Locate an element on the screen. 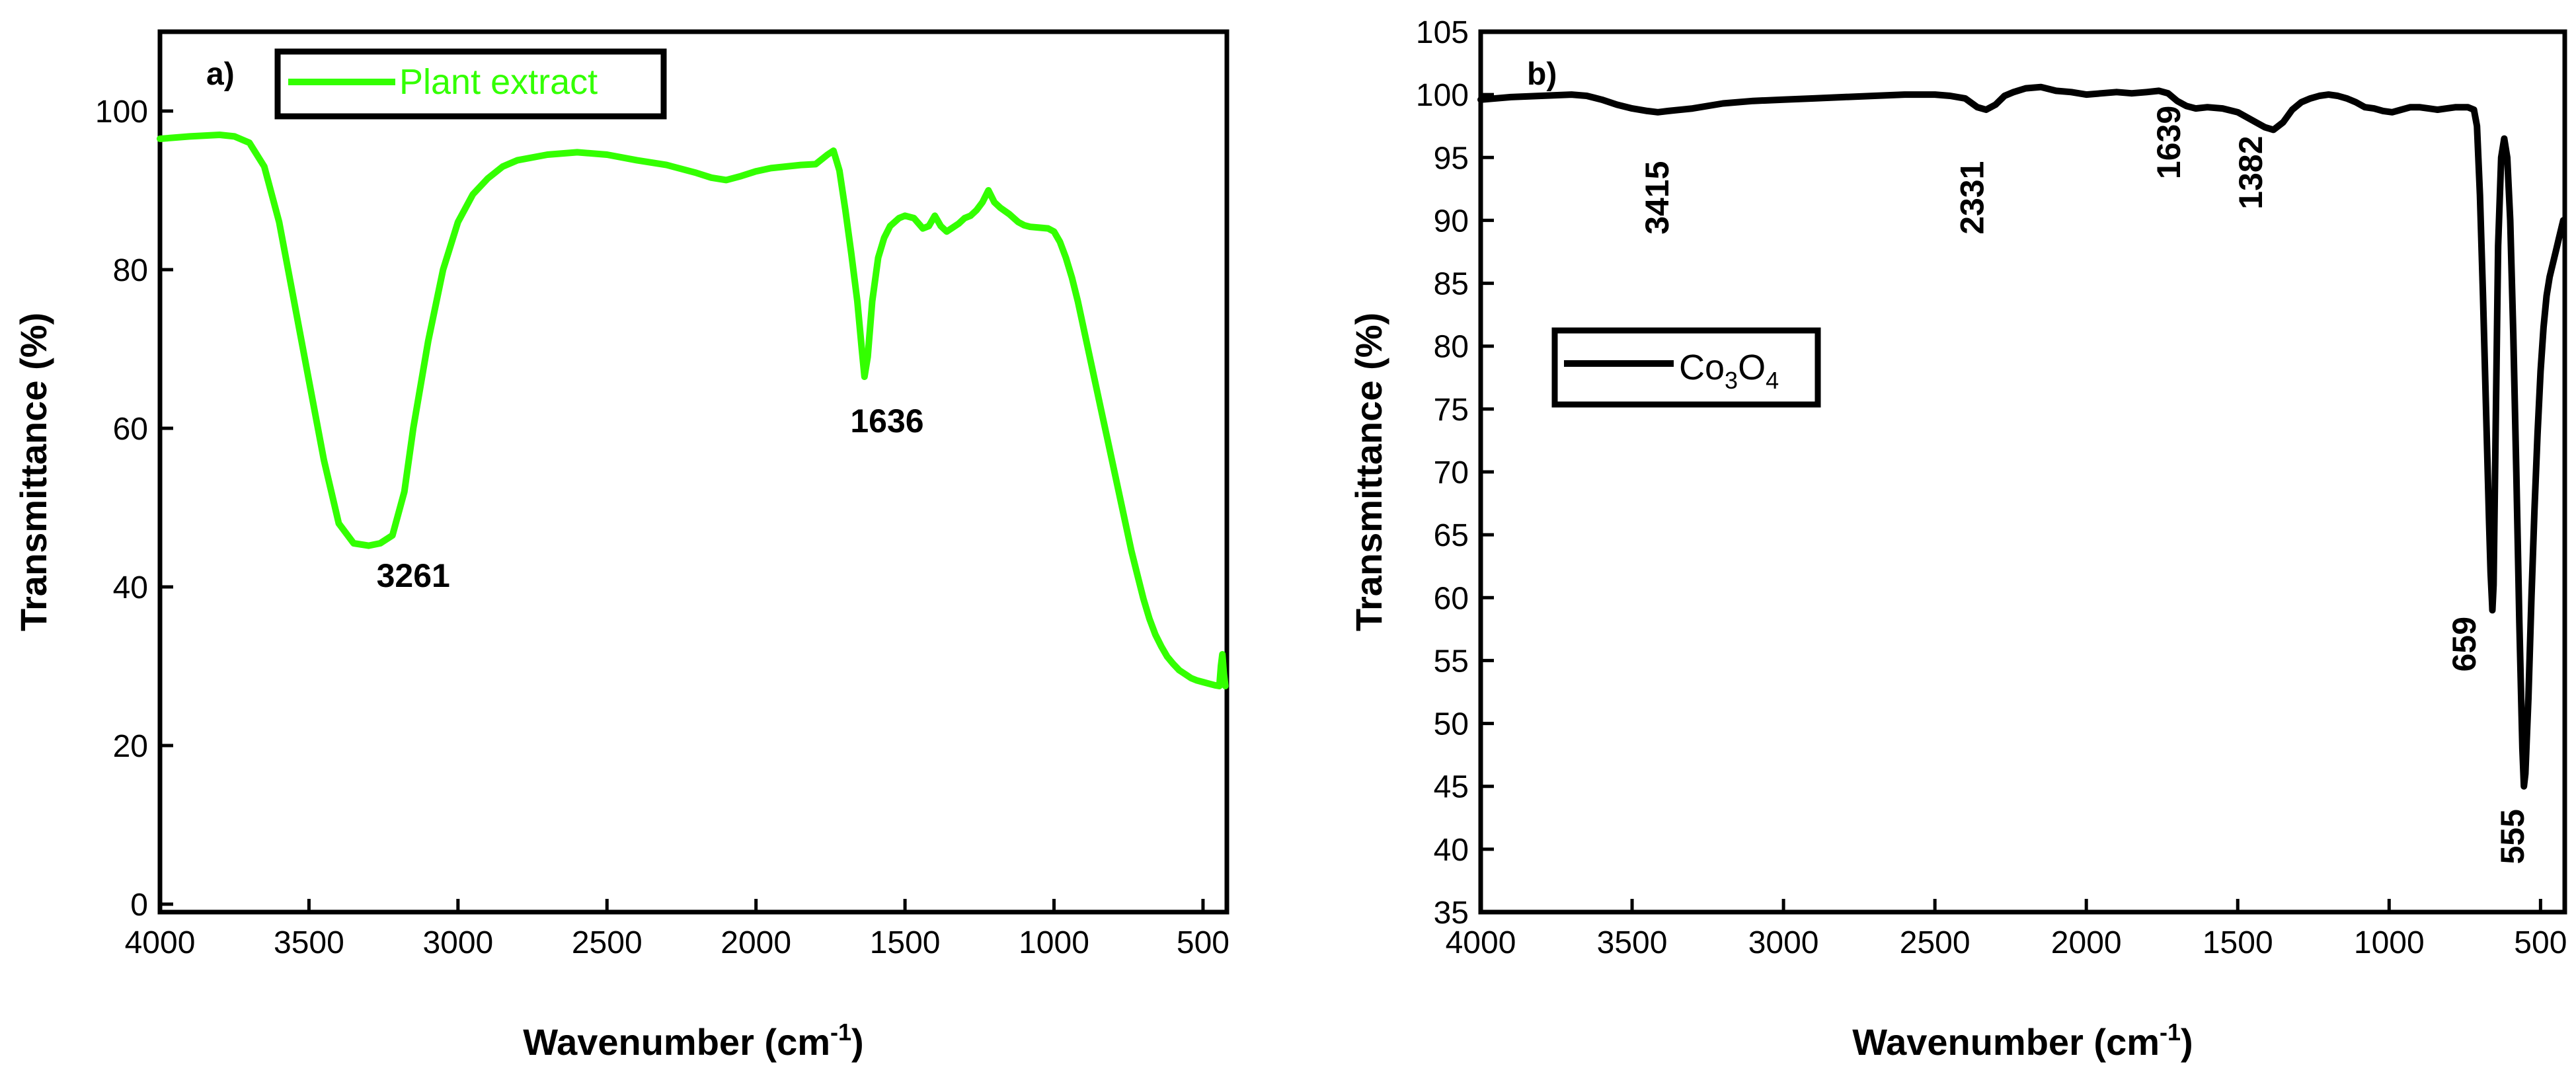  chart-a-legend: Plant extract is located at coordinates (470, 84).